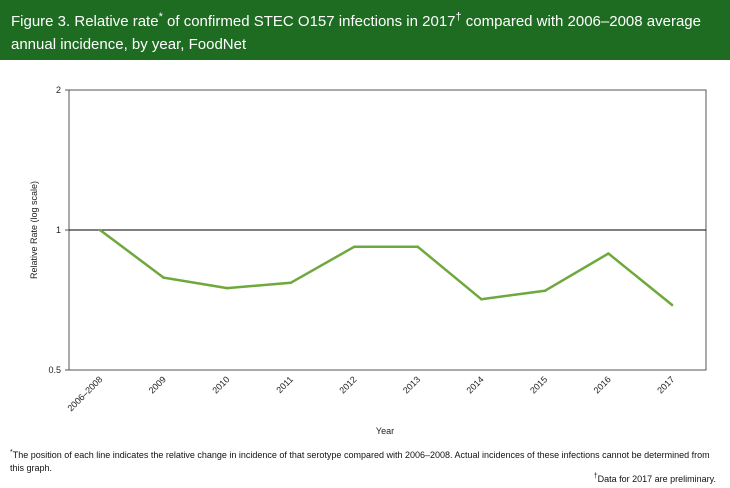 The image size is (730, 488). Describe the element at coordinates (157, 384) in the screenshot. I see `x-tick-label: 2009` at that location.